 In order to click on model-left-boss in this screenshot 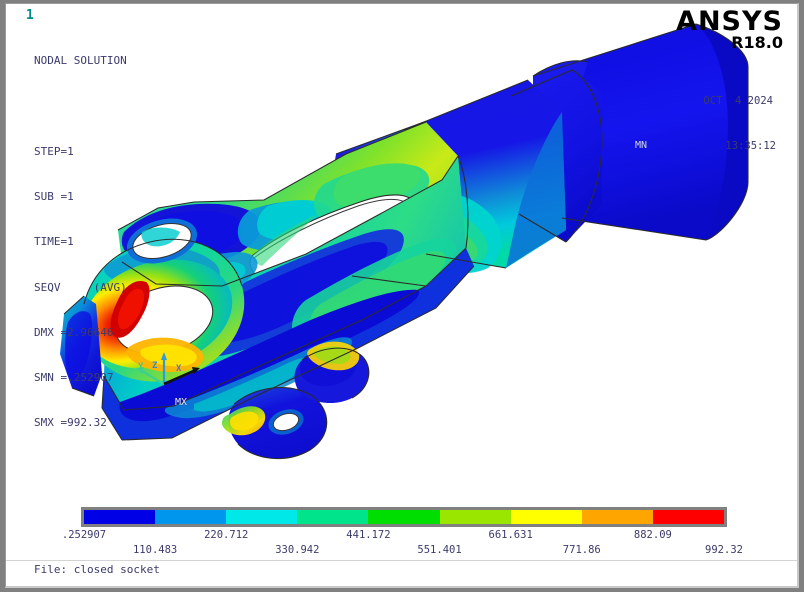, I will do `click(163, 310)`.